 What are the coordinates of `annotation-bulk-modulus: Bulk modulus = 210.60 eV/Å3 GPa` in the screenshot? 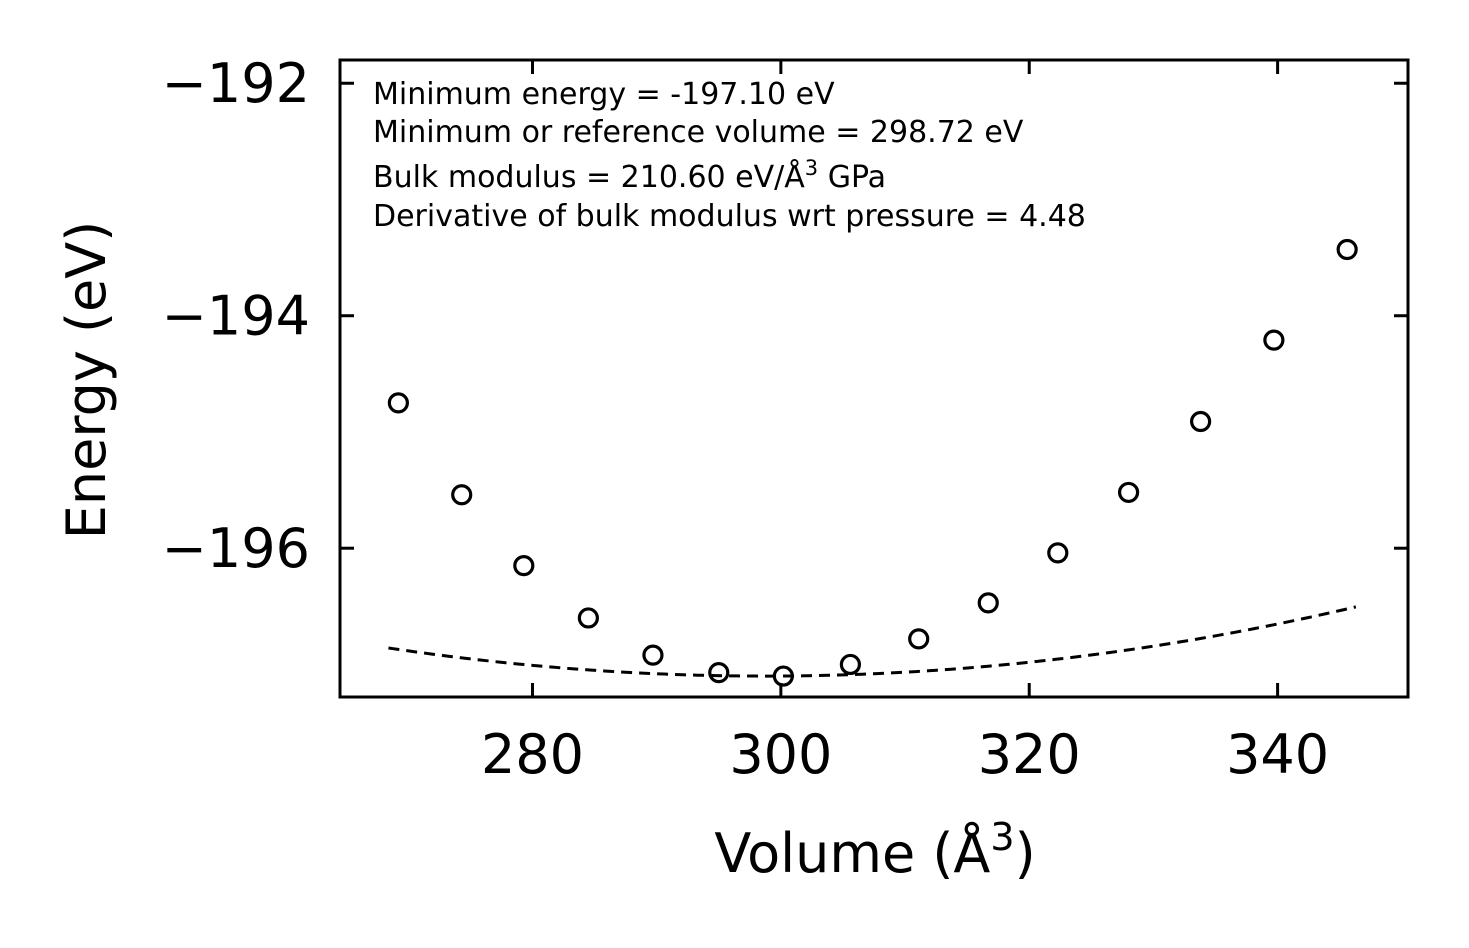 It's located at (629, 175).